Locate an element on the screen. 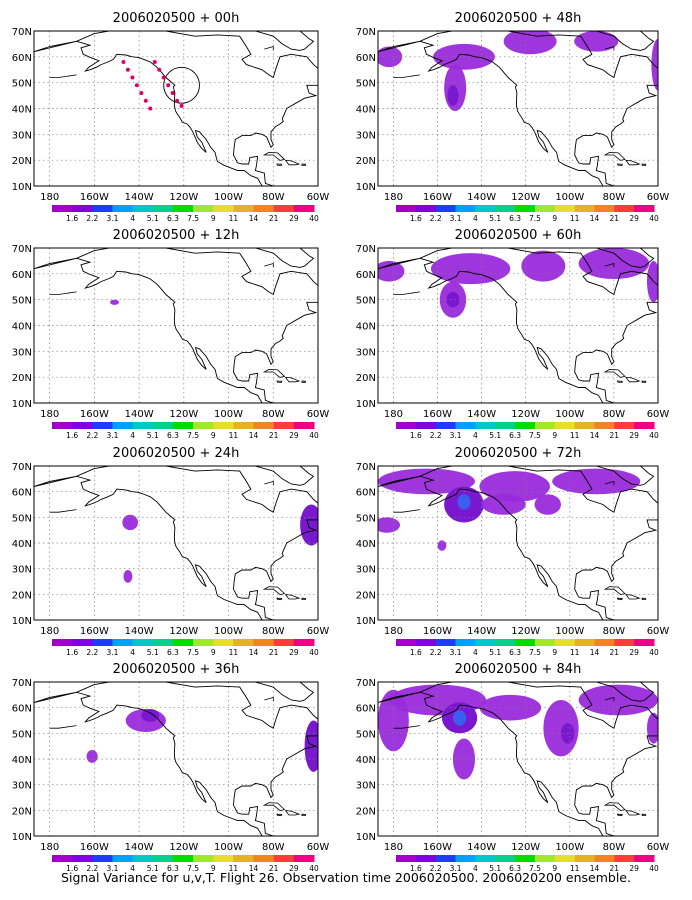 This screenshot has width=692, height=900. y-tick-label: 30N is located at coordinates (366, 786).